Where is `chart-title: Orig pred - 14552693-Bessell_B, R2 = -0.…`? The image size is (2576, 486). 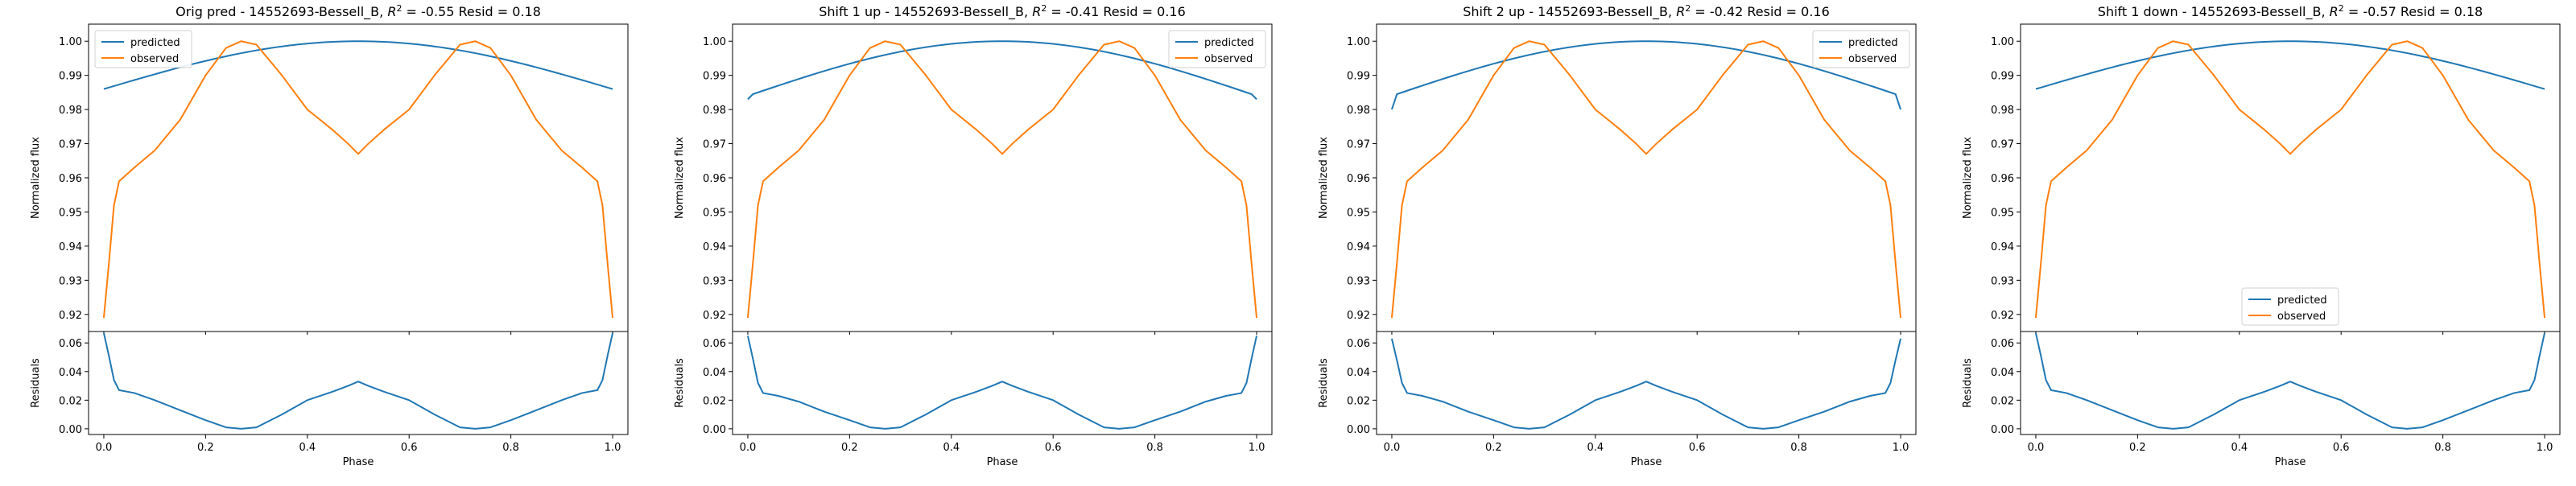
chart-title: Orig pred - 14552693-Bessell_B, R2 = -0.… is located at coordinates (358, 11).